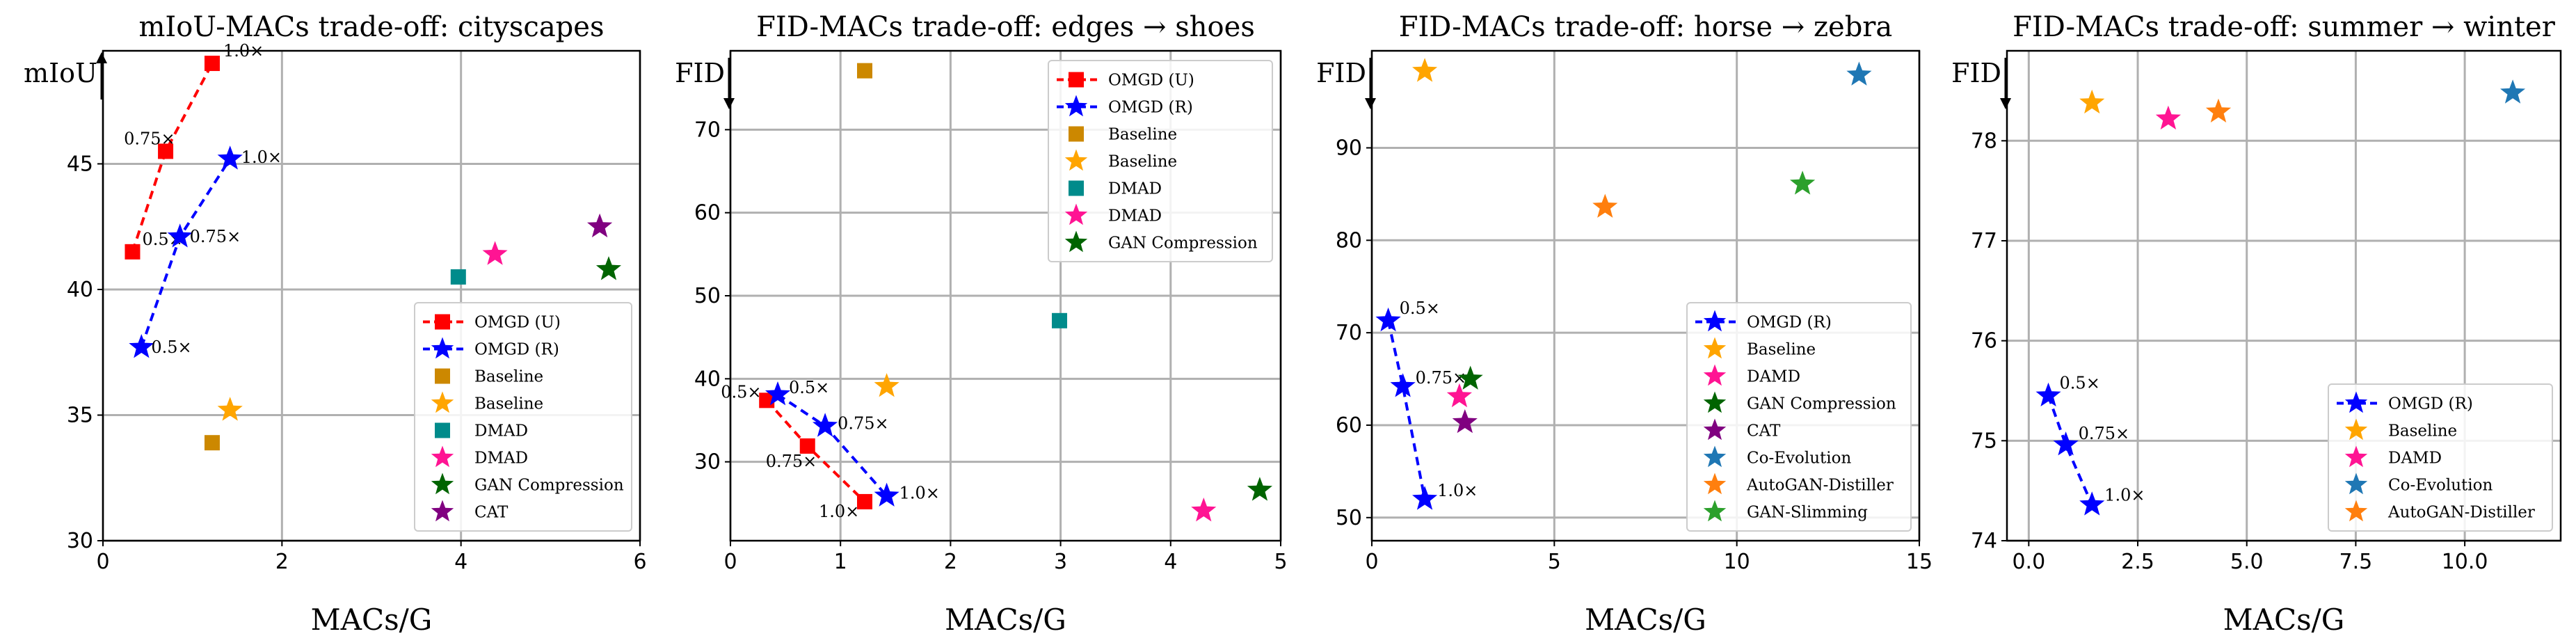 This screenshot has height=643, width=2576. I want to click on series-gan-slimming, so click(1803, 182).